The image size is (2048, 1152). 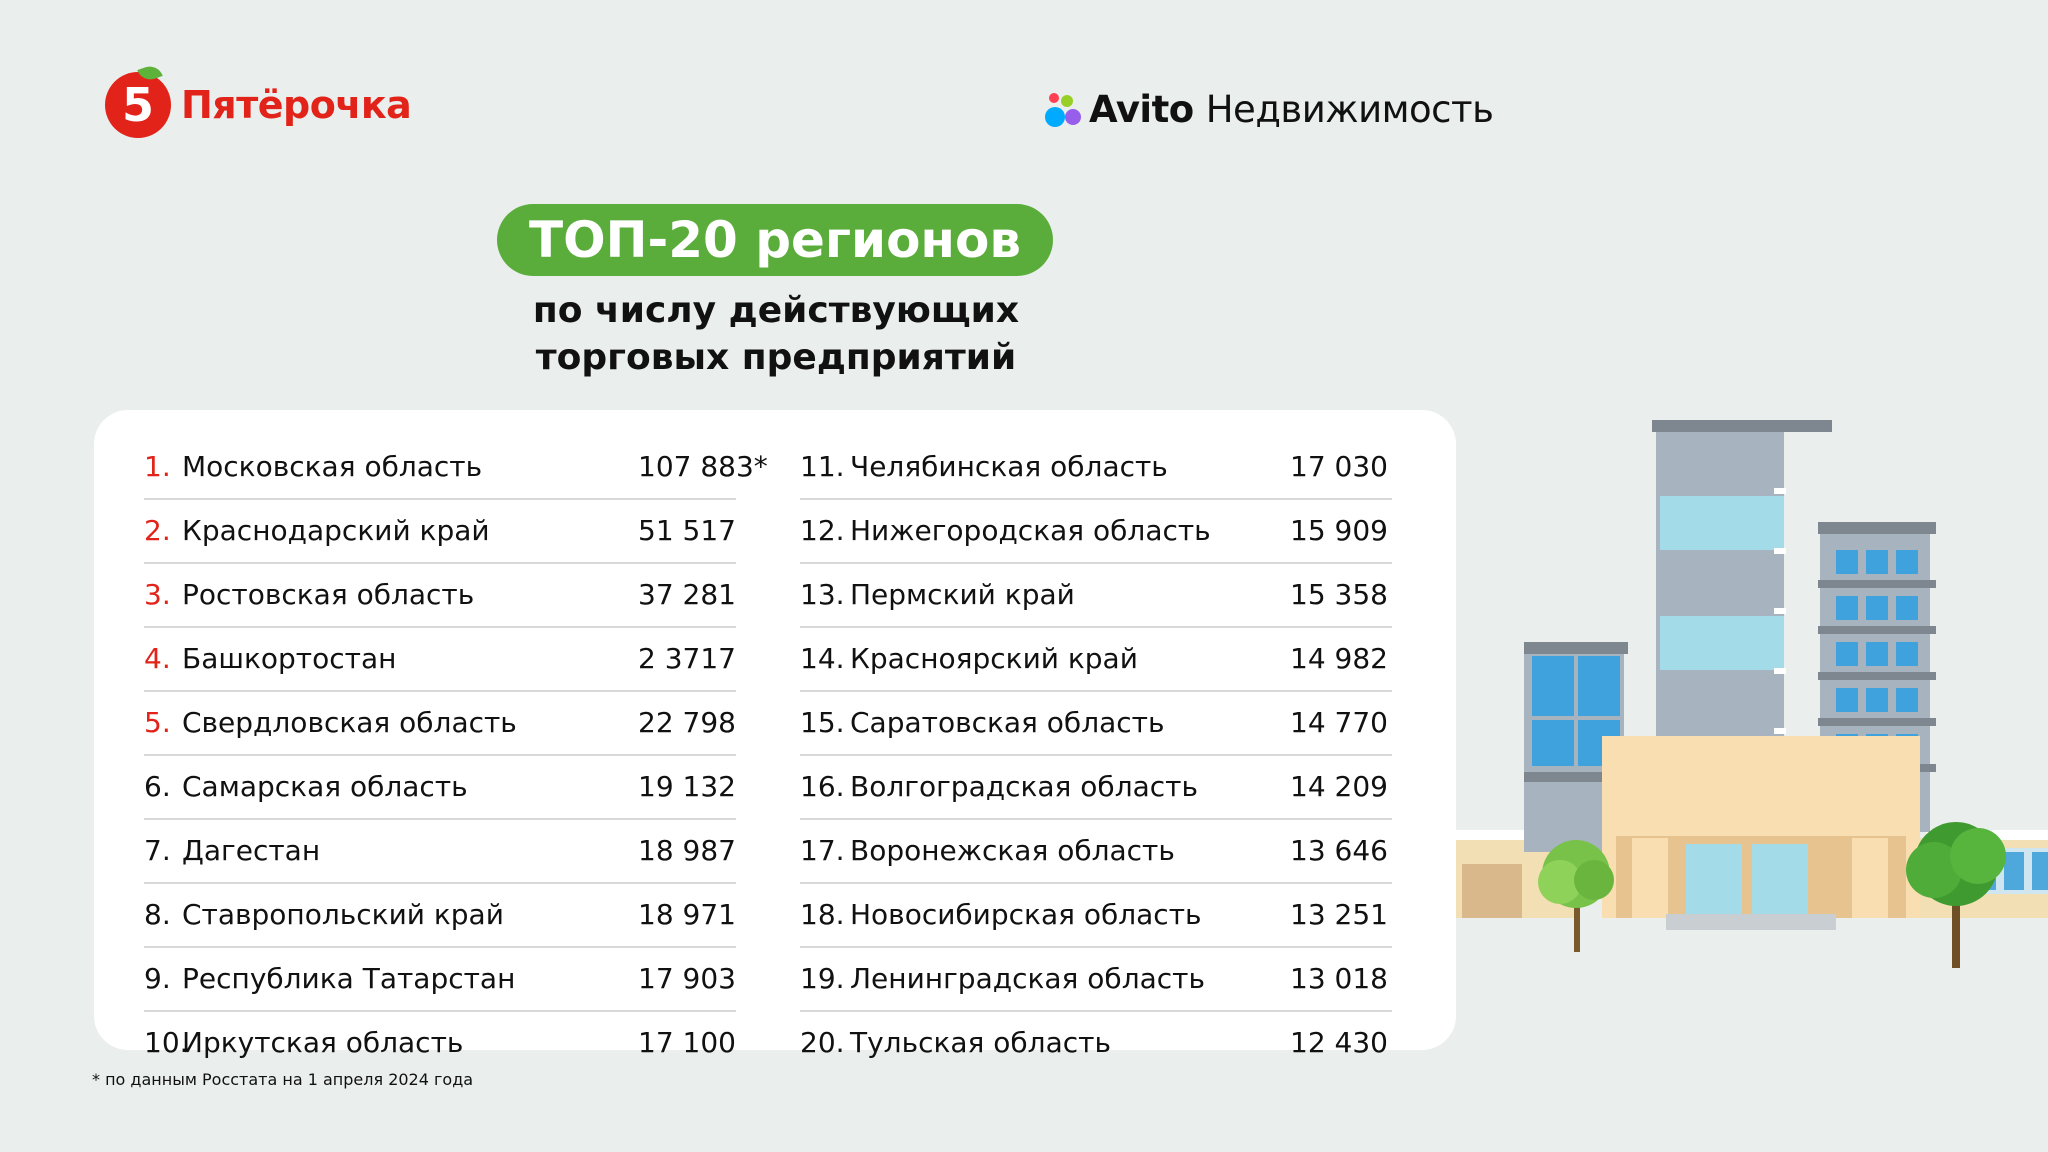 What do you see at coordinates (440, 852) in the screenshot?
I see `region-row: 7. Дагестан 18 987` at bounding box center [440, 852].